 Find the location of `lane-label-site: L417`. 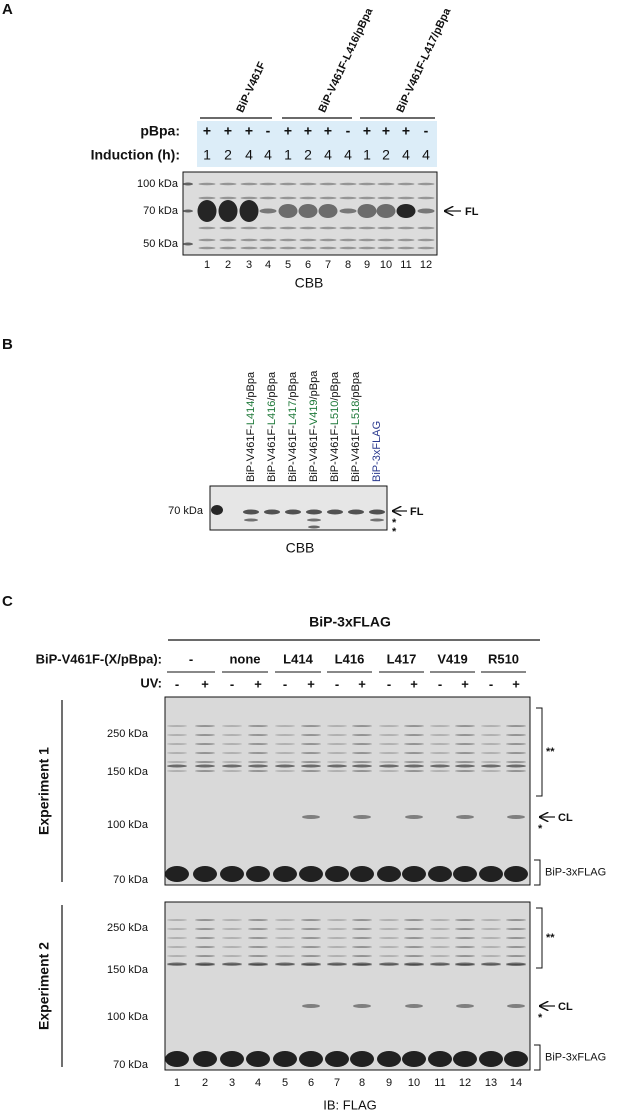

lane-label-site: L417 is located at coordinates (293, 413).